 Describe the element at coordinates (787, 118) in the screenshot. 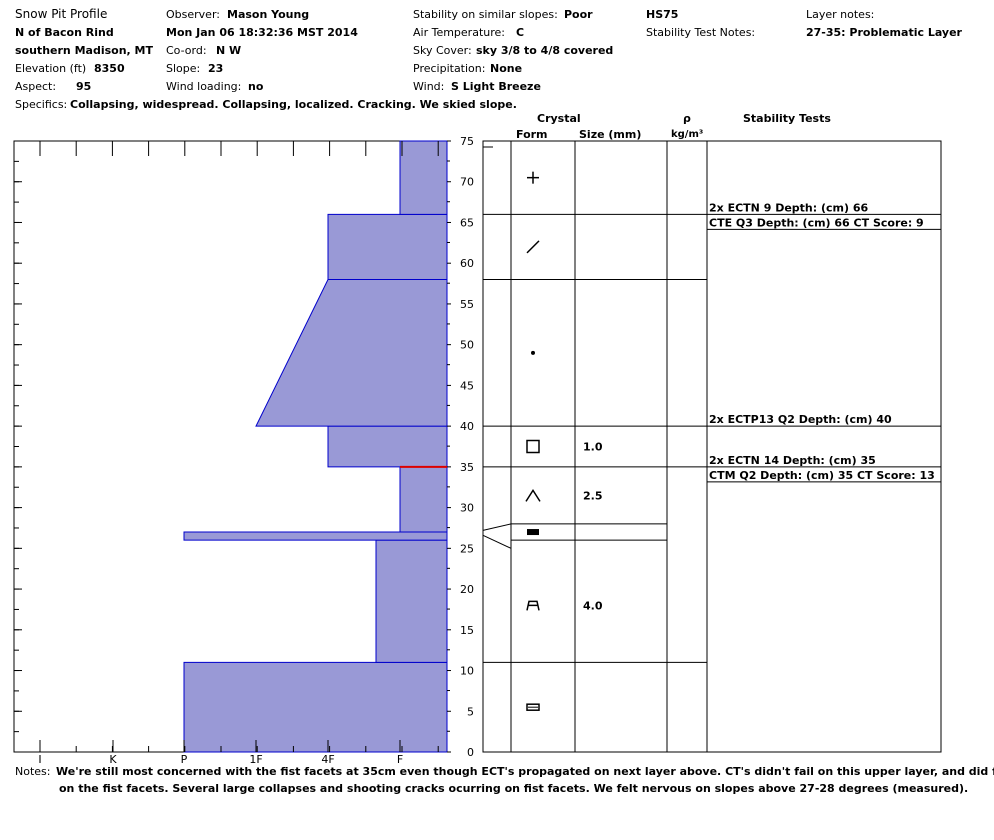

I see `stability-tests-header: Stability Tests` at that location.